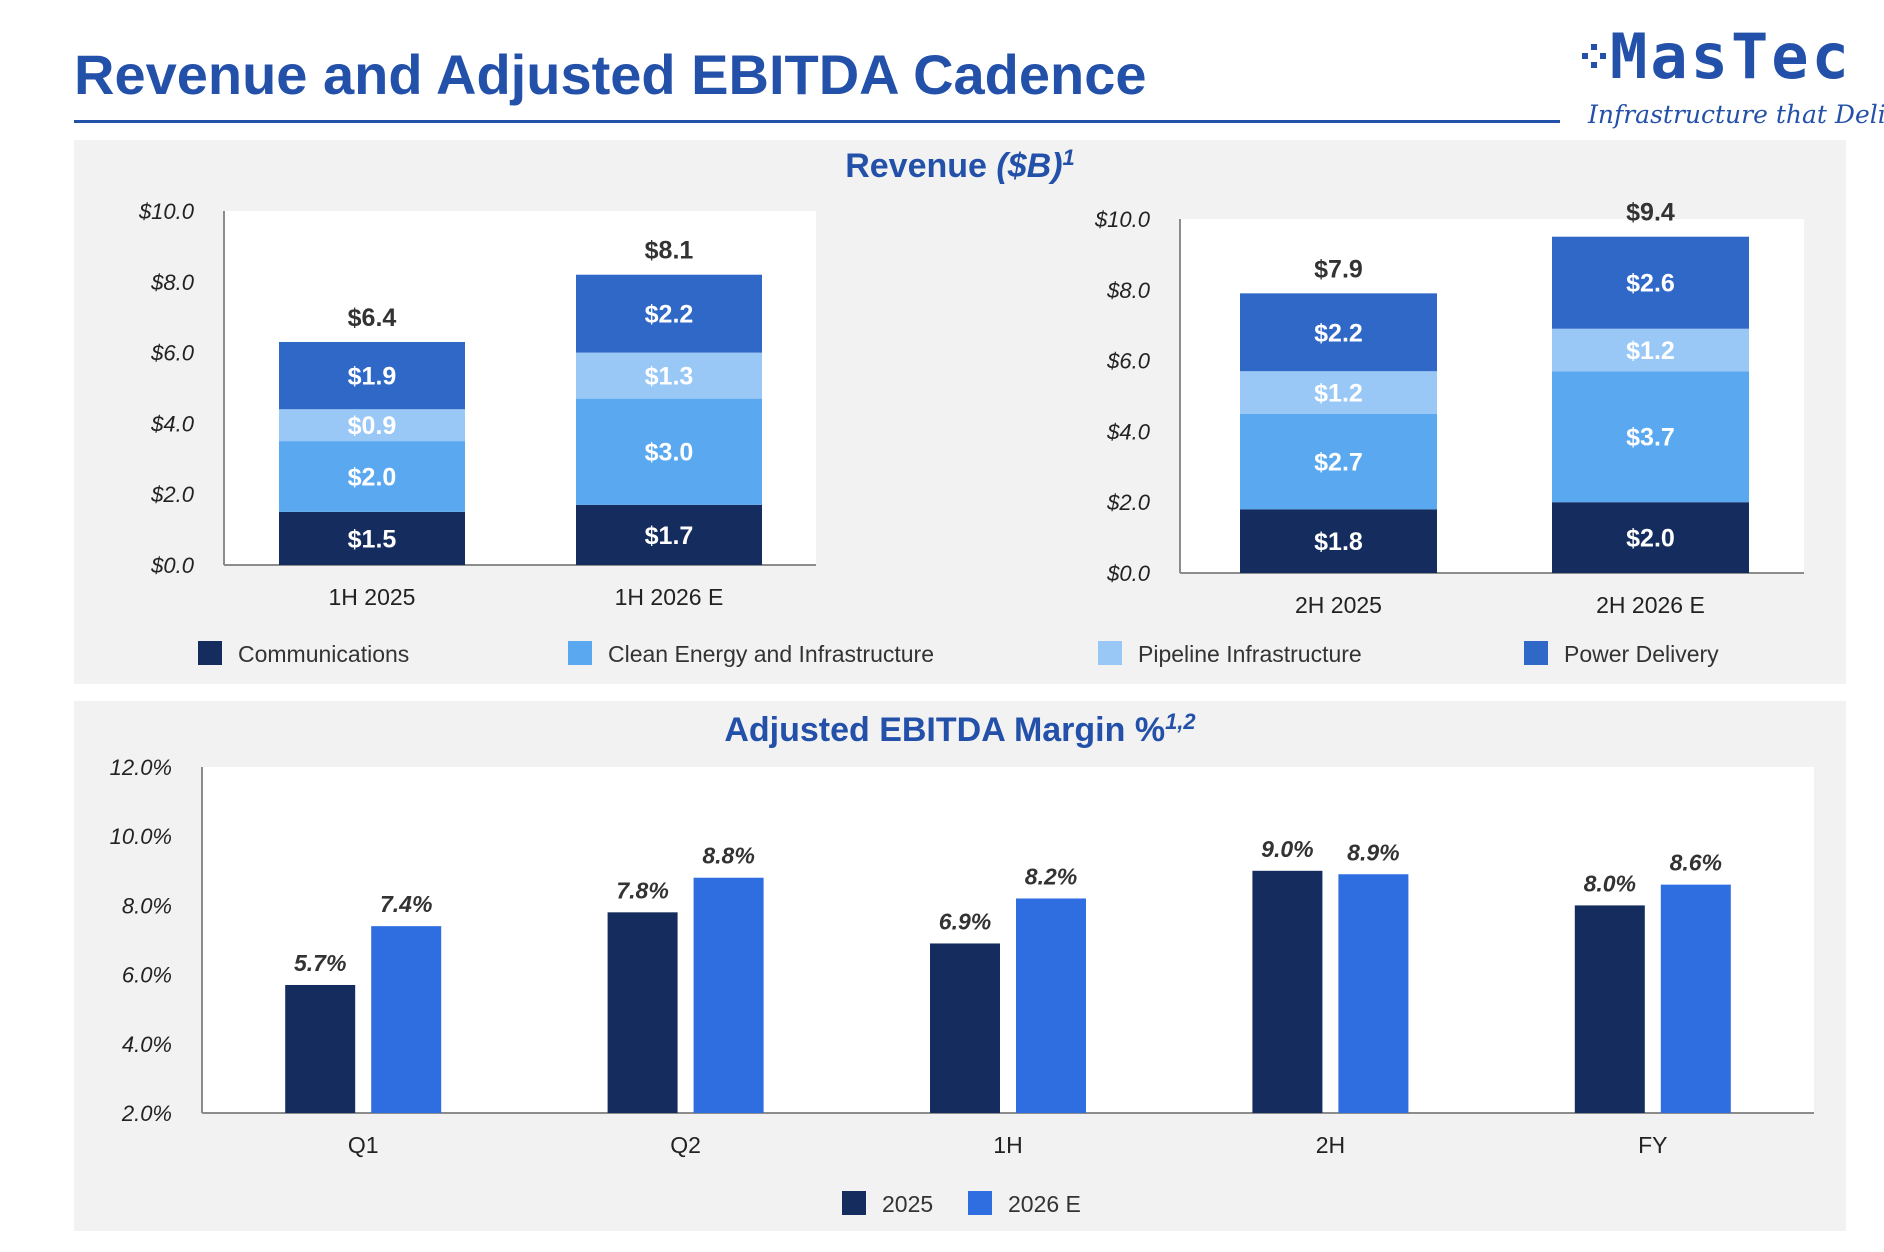 Image resolution: width=1884 pixels, height=1252 pixels. I want to click on segment-value-label: $1.9, so click(372, 377).